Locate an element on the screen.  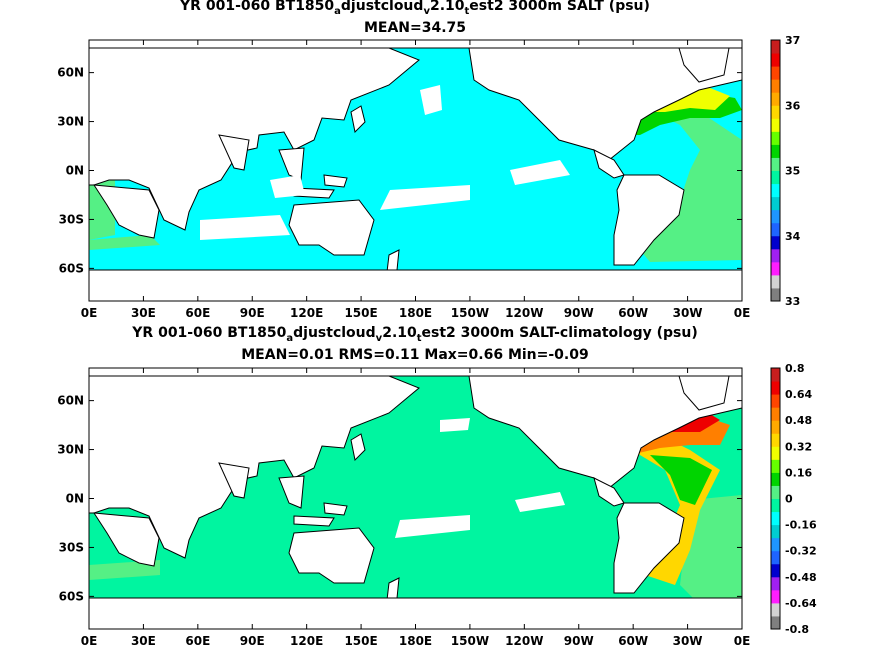
panel1-xtick-label: 30W is located at coordinates (688, 313).